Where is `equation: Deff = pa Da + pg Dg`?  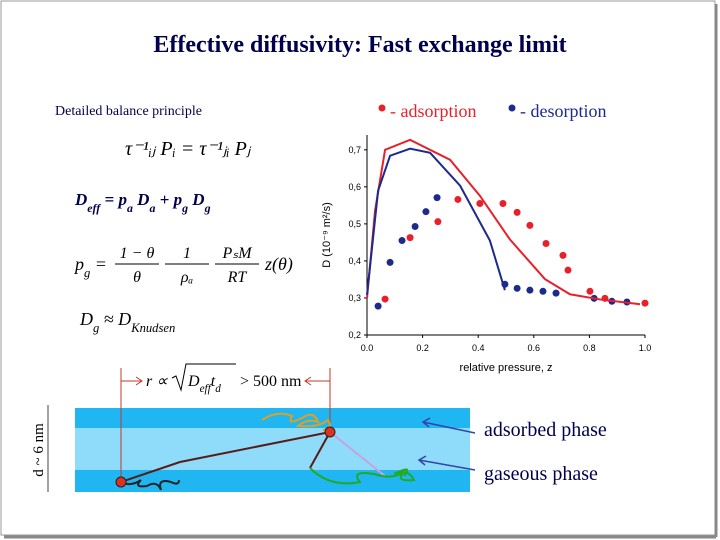 equation: Deff = pa Da + pg Dg is located at coordinates (142, 202).